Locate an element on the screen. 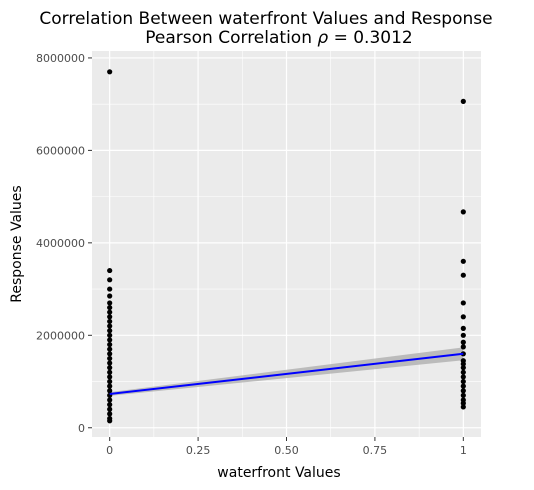  x-tick-label: 0.25 is located at coordinates (198, 450).